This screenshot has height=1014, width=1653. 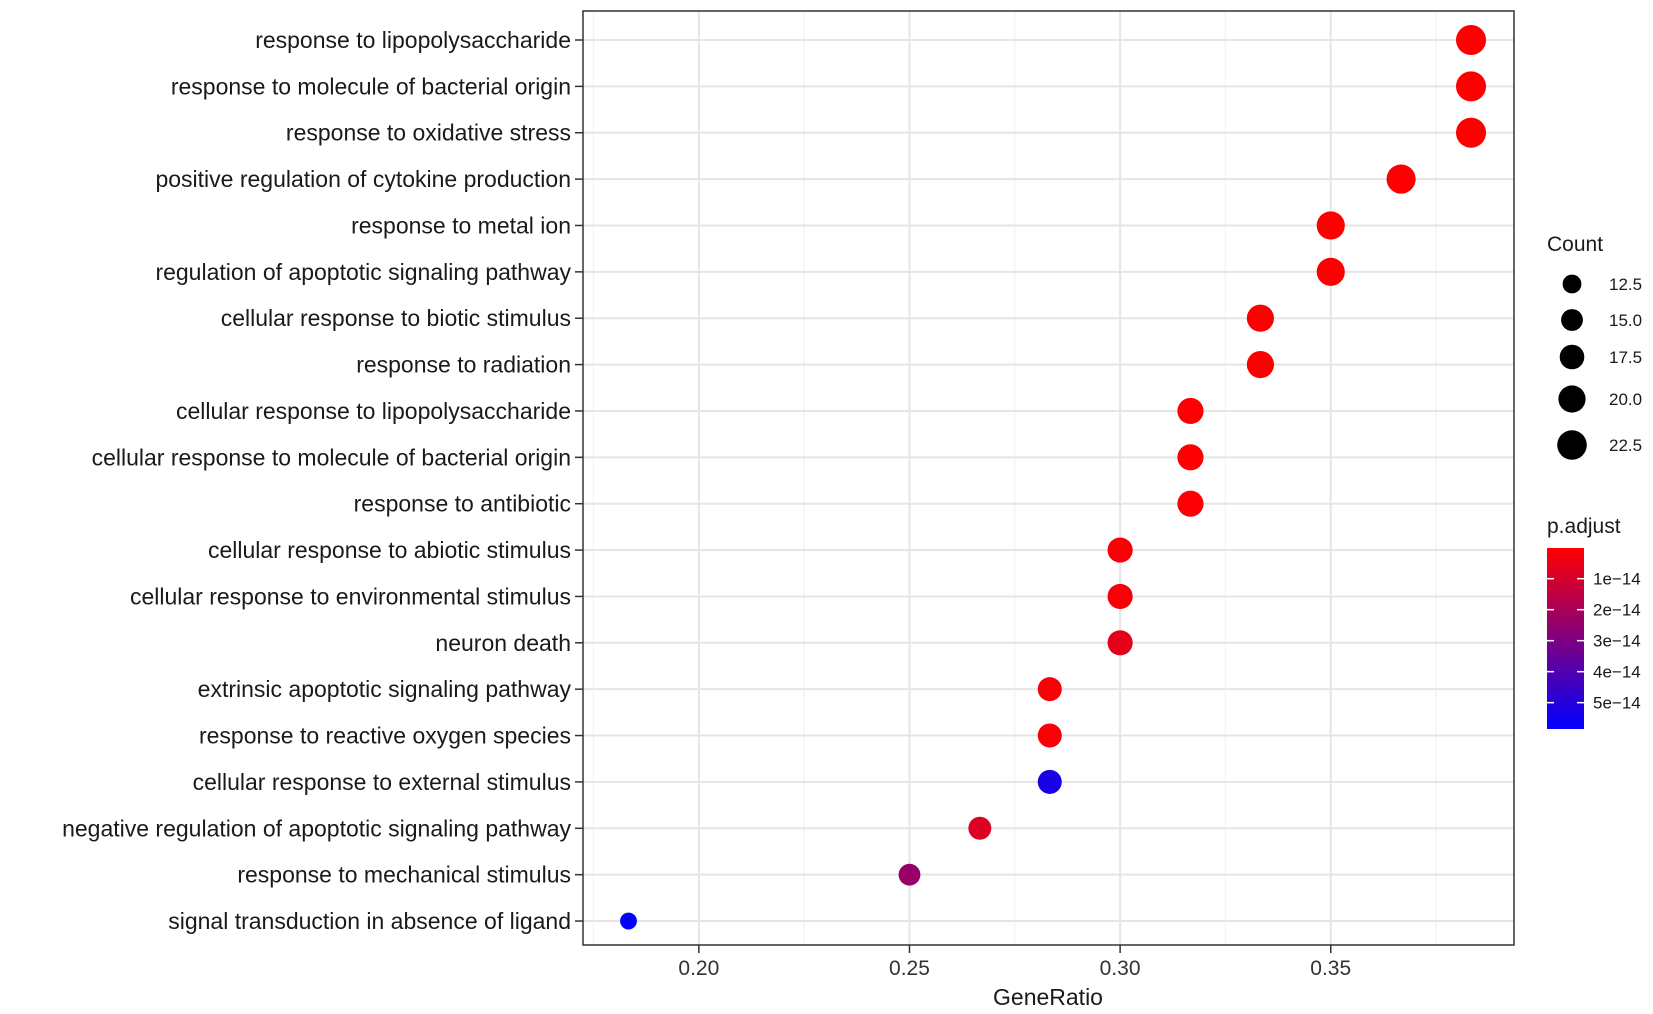 I want to click on colorbar-label: 5e−14, so click(x=1617, y=703).